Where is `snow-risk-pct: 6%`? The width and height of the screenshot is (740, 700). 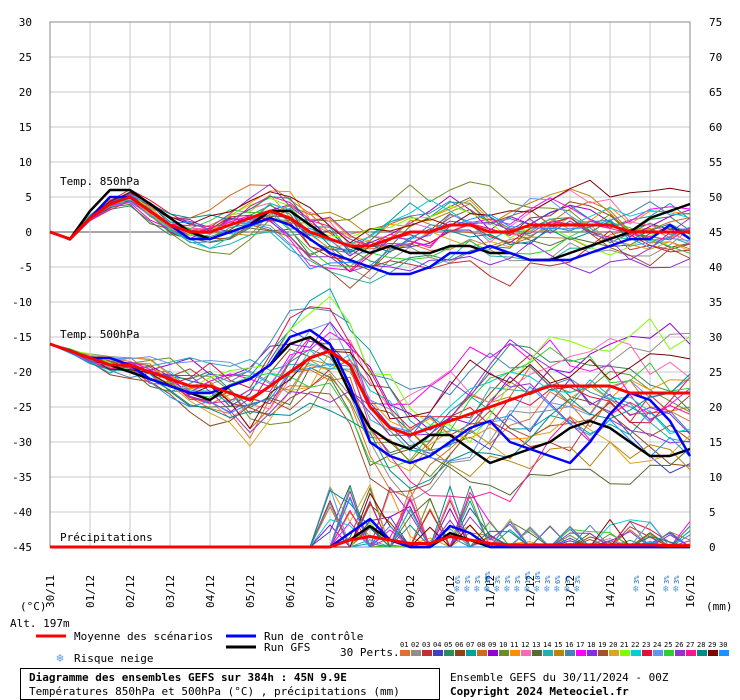 snow-risk-pct: 6% is located at coordinates (558, 579).